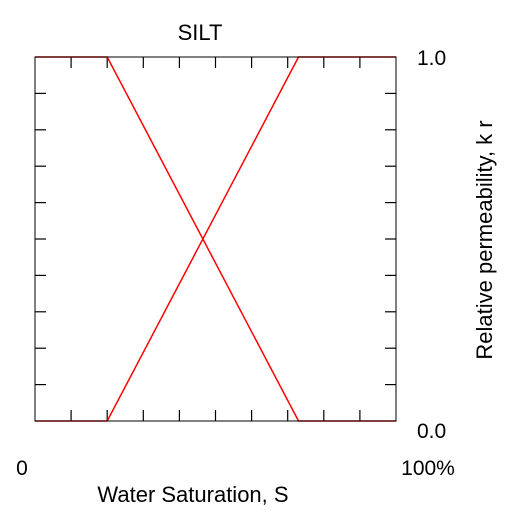 The height and width of the screenshot is (523, 507). What do you see at coordinates (484, 239) in the screenshot?
I see `y-axis-label: Relative permeability, k r` at bounding box center [484, 239].